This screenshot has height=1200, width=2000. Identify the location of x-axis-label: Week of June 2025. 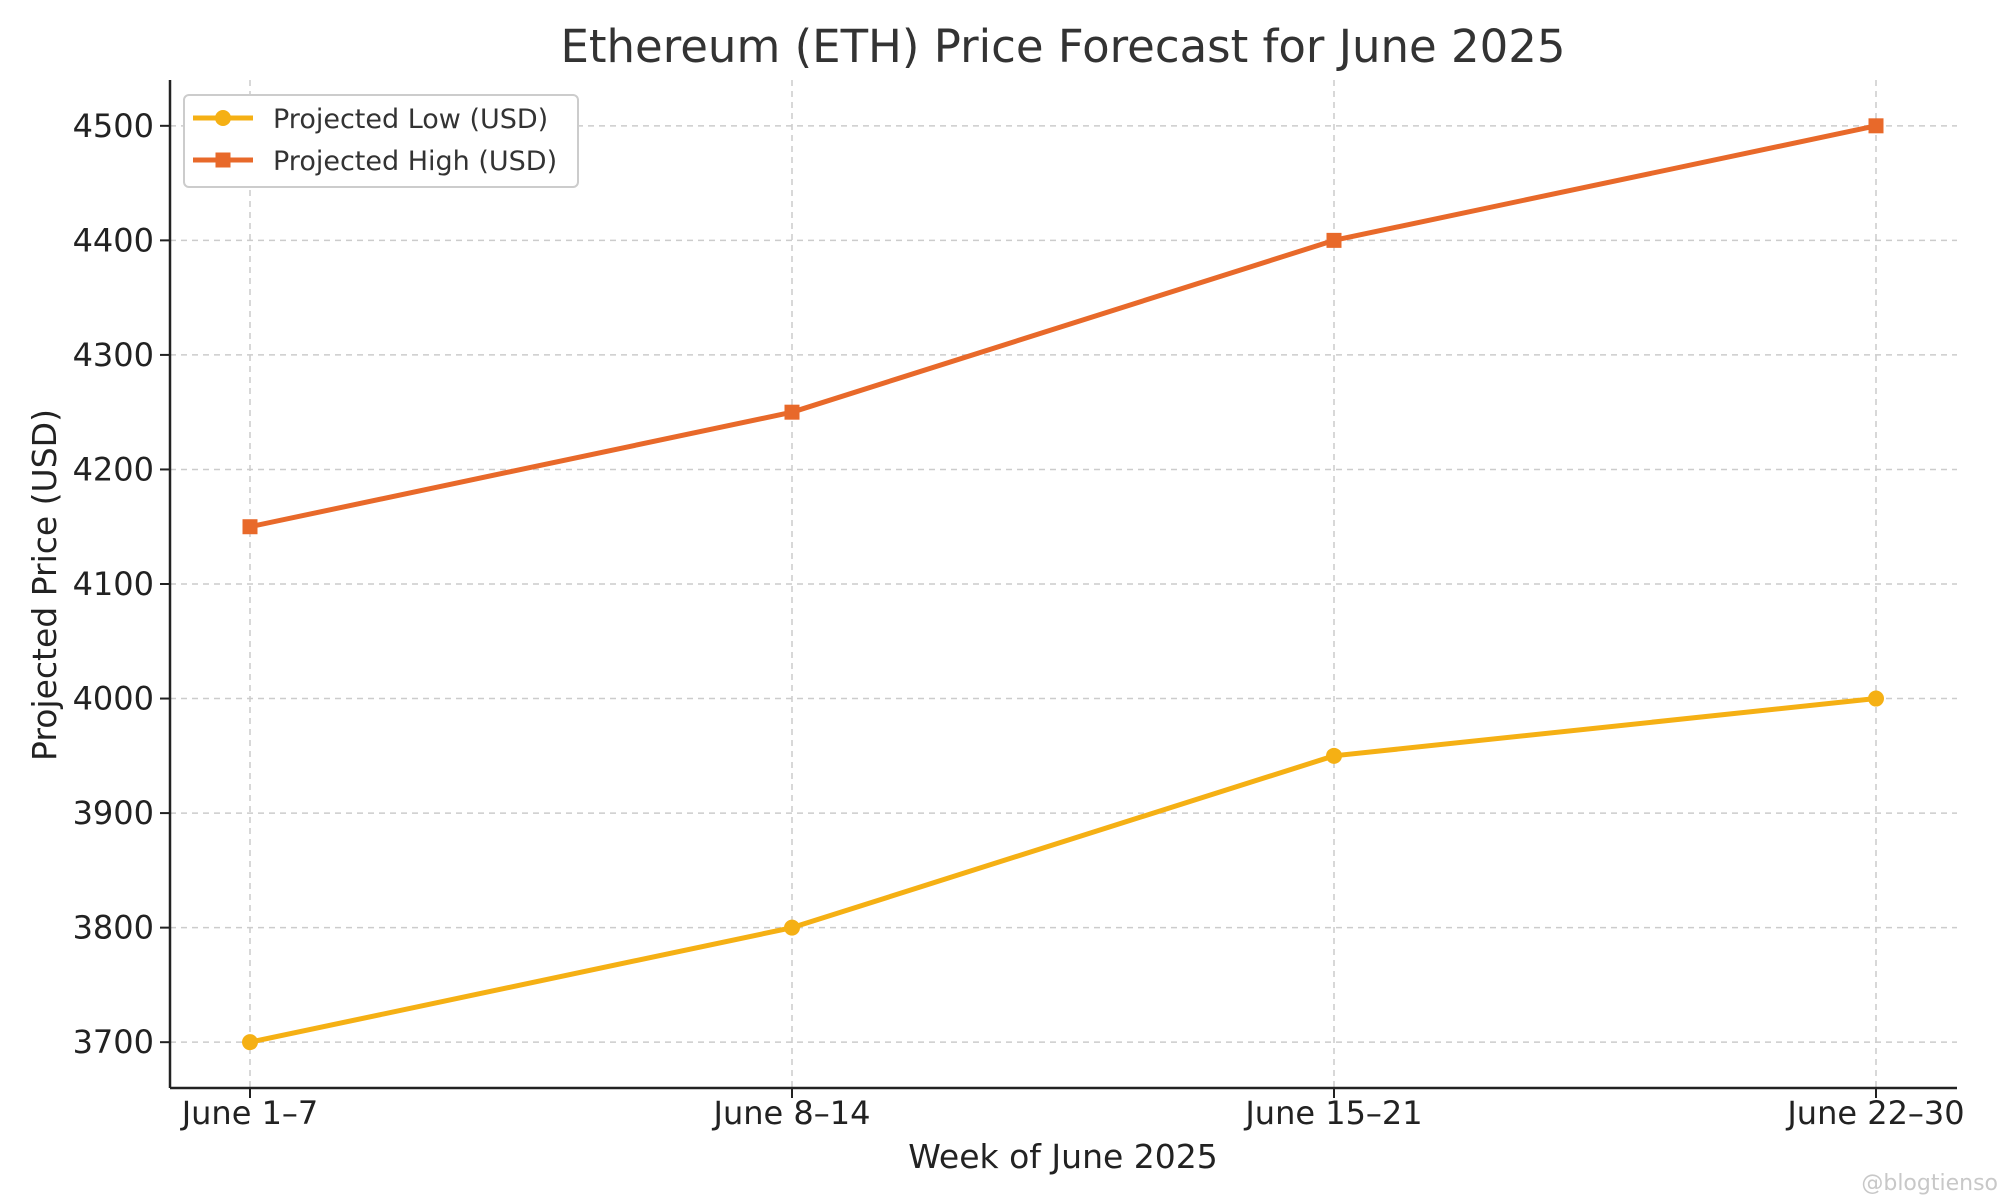
(1063, 1156).